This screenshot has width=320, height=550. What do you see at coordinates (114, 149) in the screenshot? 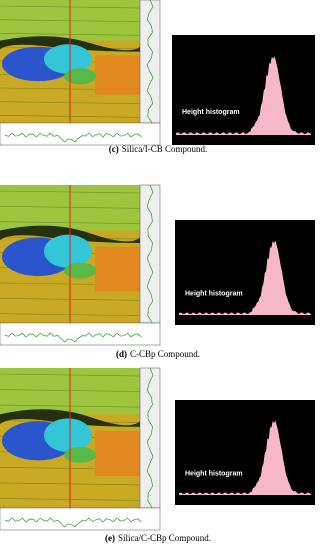
I see `caption-label: (c)` at bounding box center [114, 149].